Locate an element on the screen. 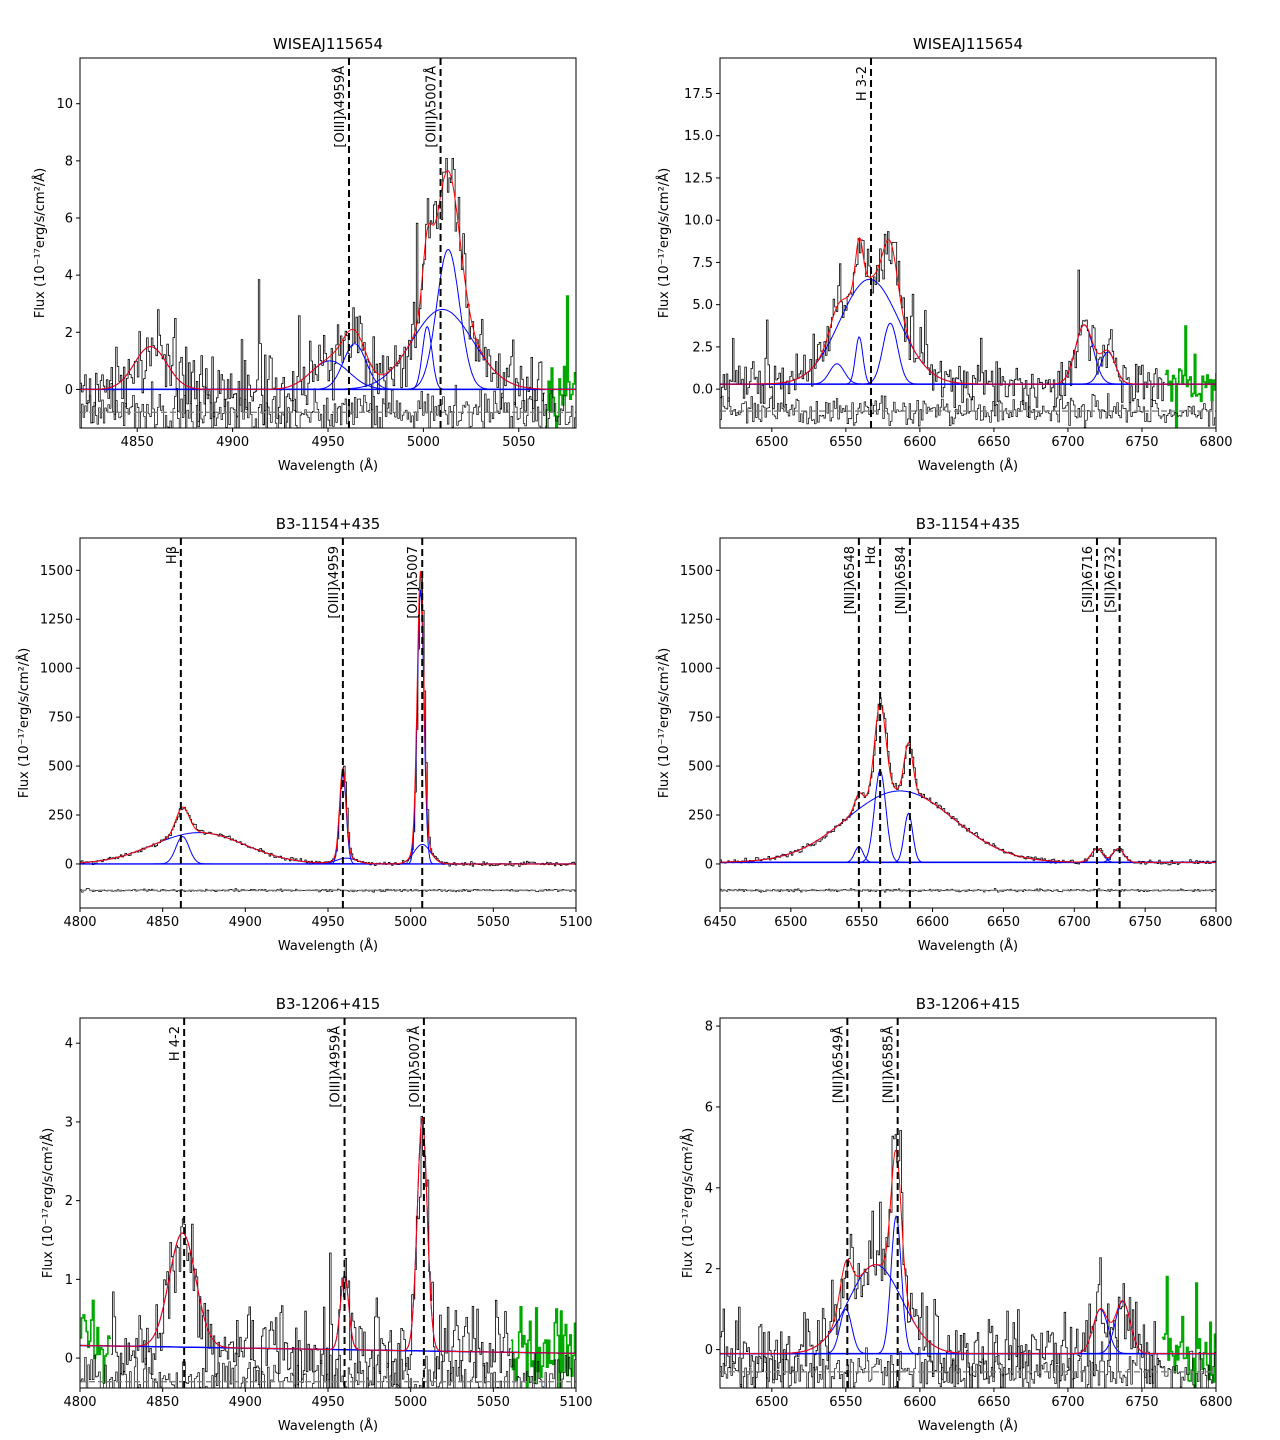 The width and height of the screenshot is (1280, 1440). x-tick-label: 6650 is located at coordinates (993, 1402).